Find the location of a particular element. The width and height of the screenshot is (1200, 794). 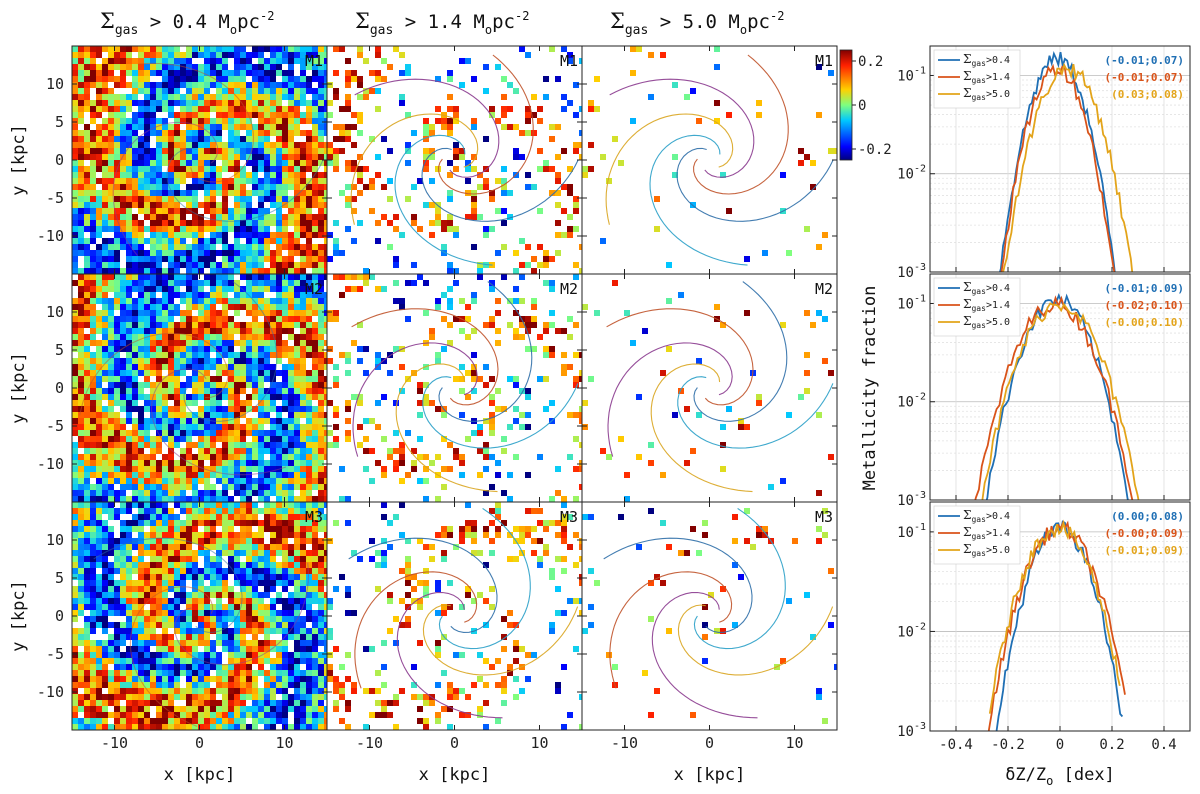

map-panel-m2-3: M2 is located at coordinates (709, 388).